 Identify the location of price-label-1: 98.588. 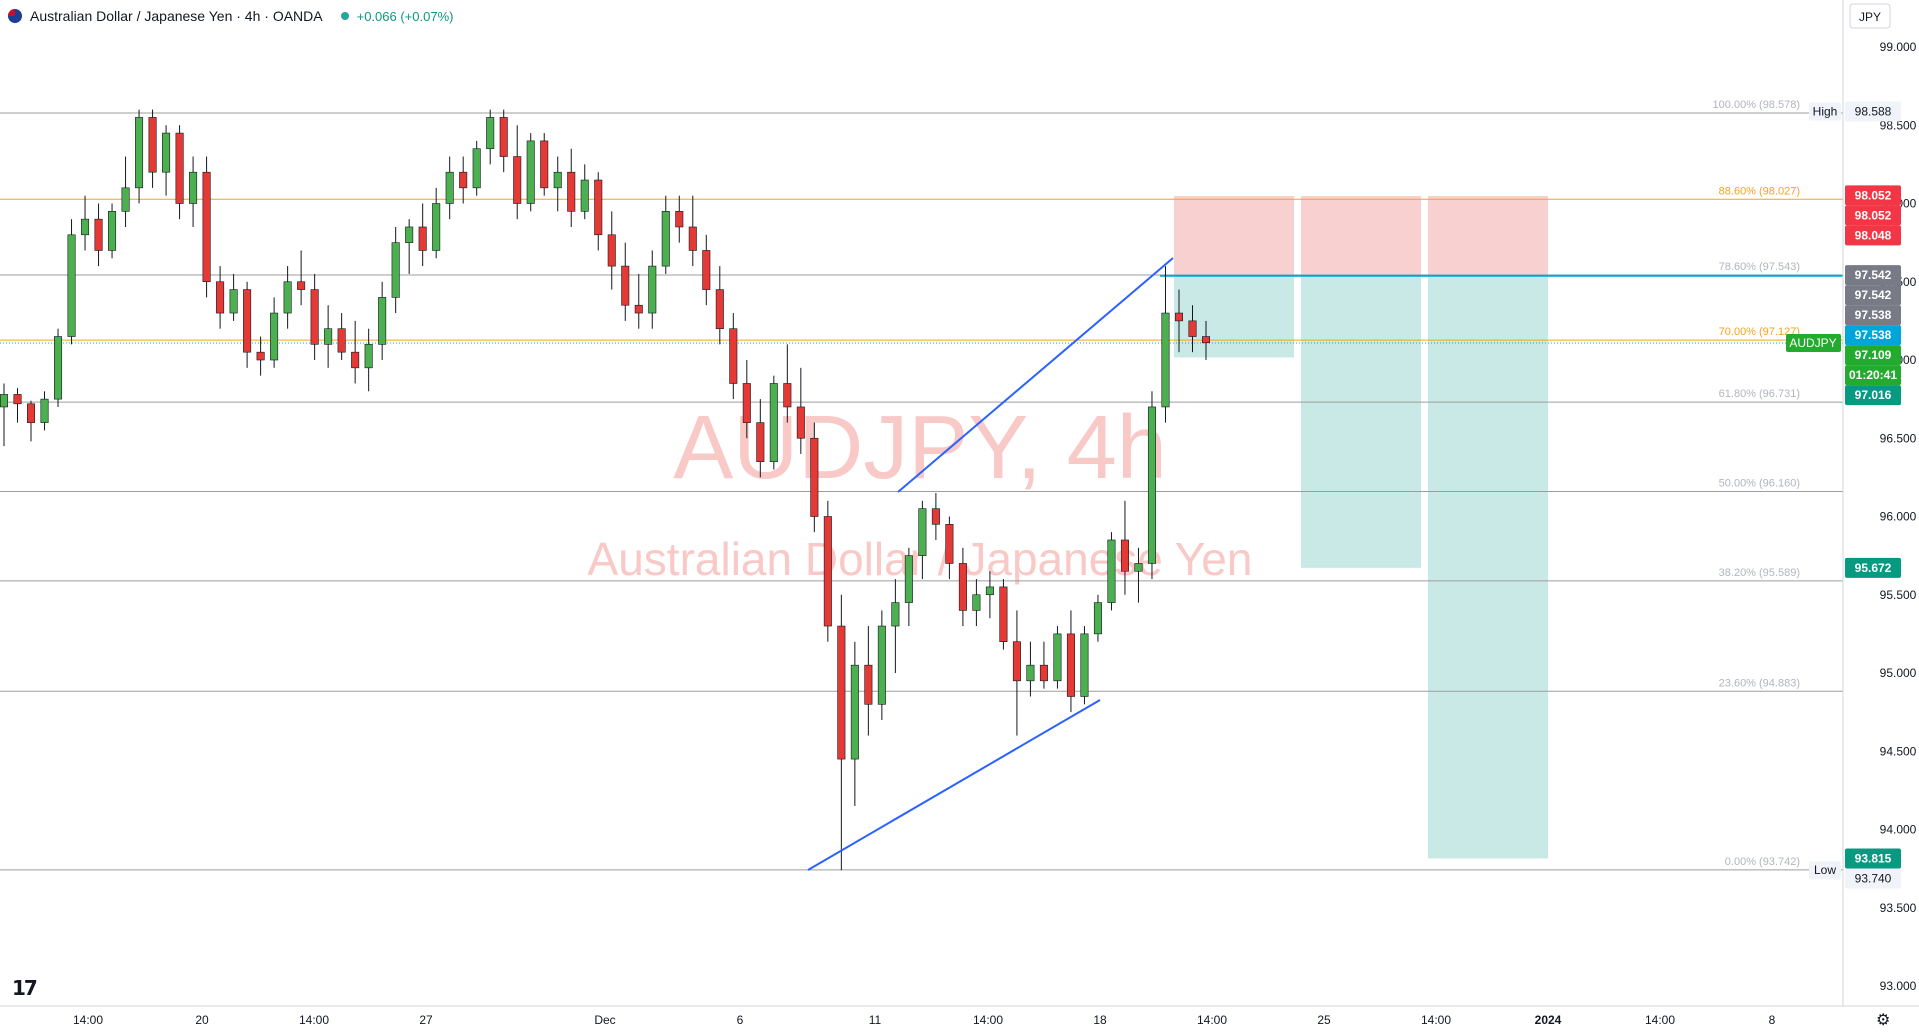
(1873, 111).